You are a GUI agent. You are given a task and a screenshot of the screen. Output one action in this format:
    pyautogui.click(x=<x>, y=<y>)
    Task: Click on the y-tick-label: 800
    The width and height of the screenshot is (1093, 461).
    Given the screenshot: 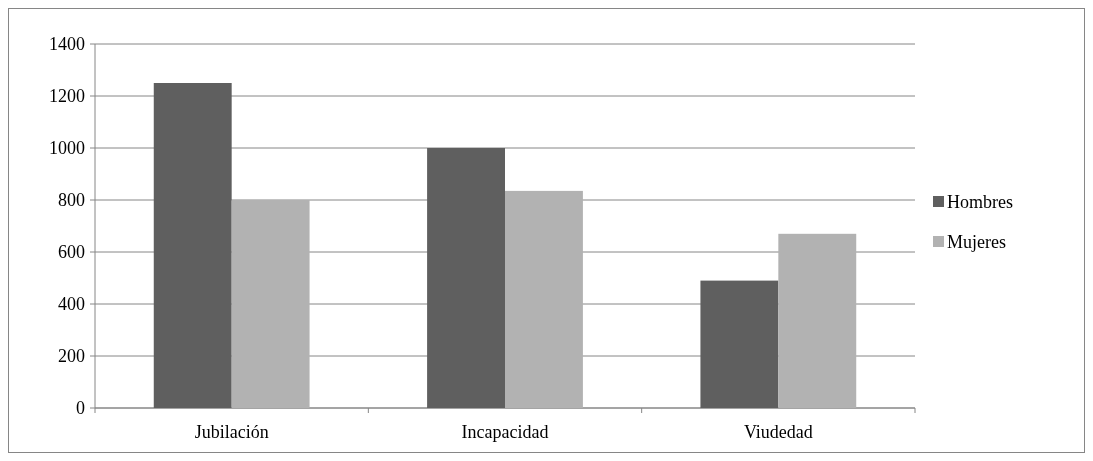 What is the action you would take?
    pyautogui.click(x=71, y=200)
    